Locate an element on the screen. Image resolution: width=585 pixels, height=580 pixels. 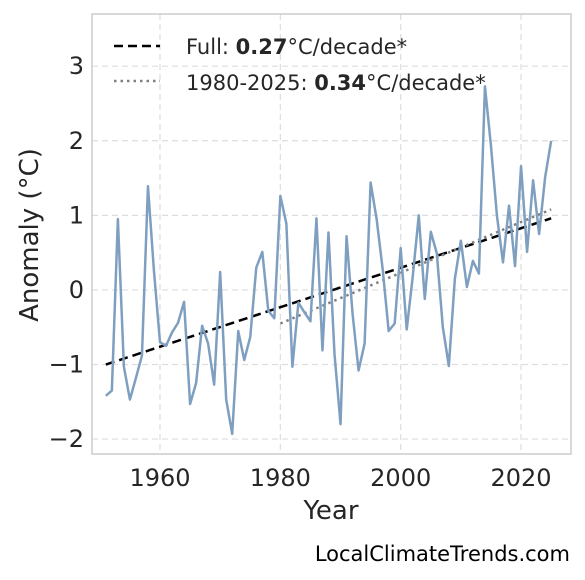
y-tick-label-3: 1 is located at coordinates (76, 215).